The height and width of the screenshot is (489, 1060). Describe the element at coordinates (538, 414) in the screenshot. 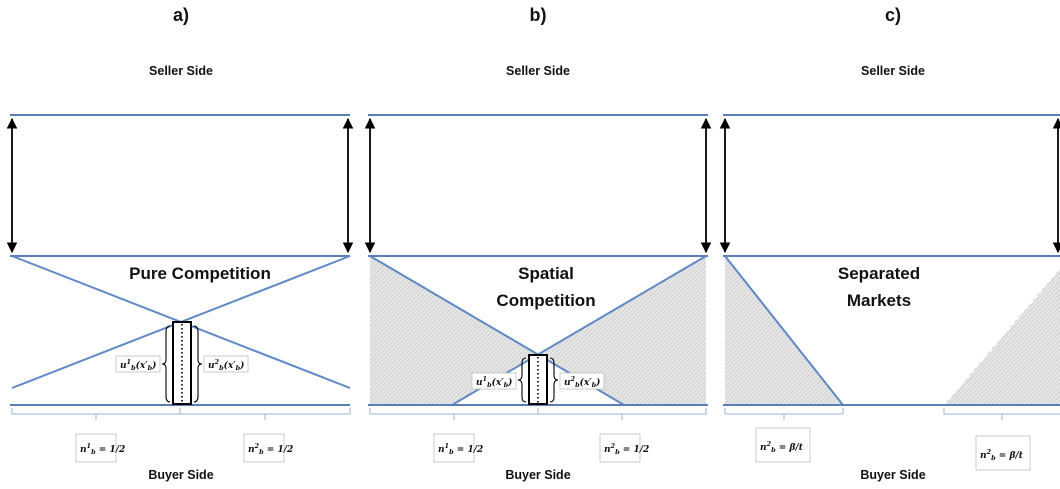

I see `panel-b-share-bracket` at that location.